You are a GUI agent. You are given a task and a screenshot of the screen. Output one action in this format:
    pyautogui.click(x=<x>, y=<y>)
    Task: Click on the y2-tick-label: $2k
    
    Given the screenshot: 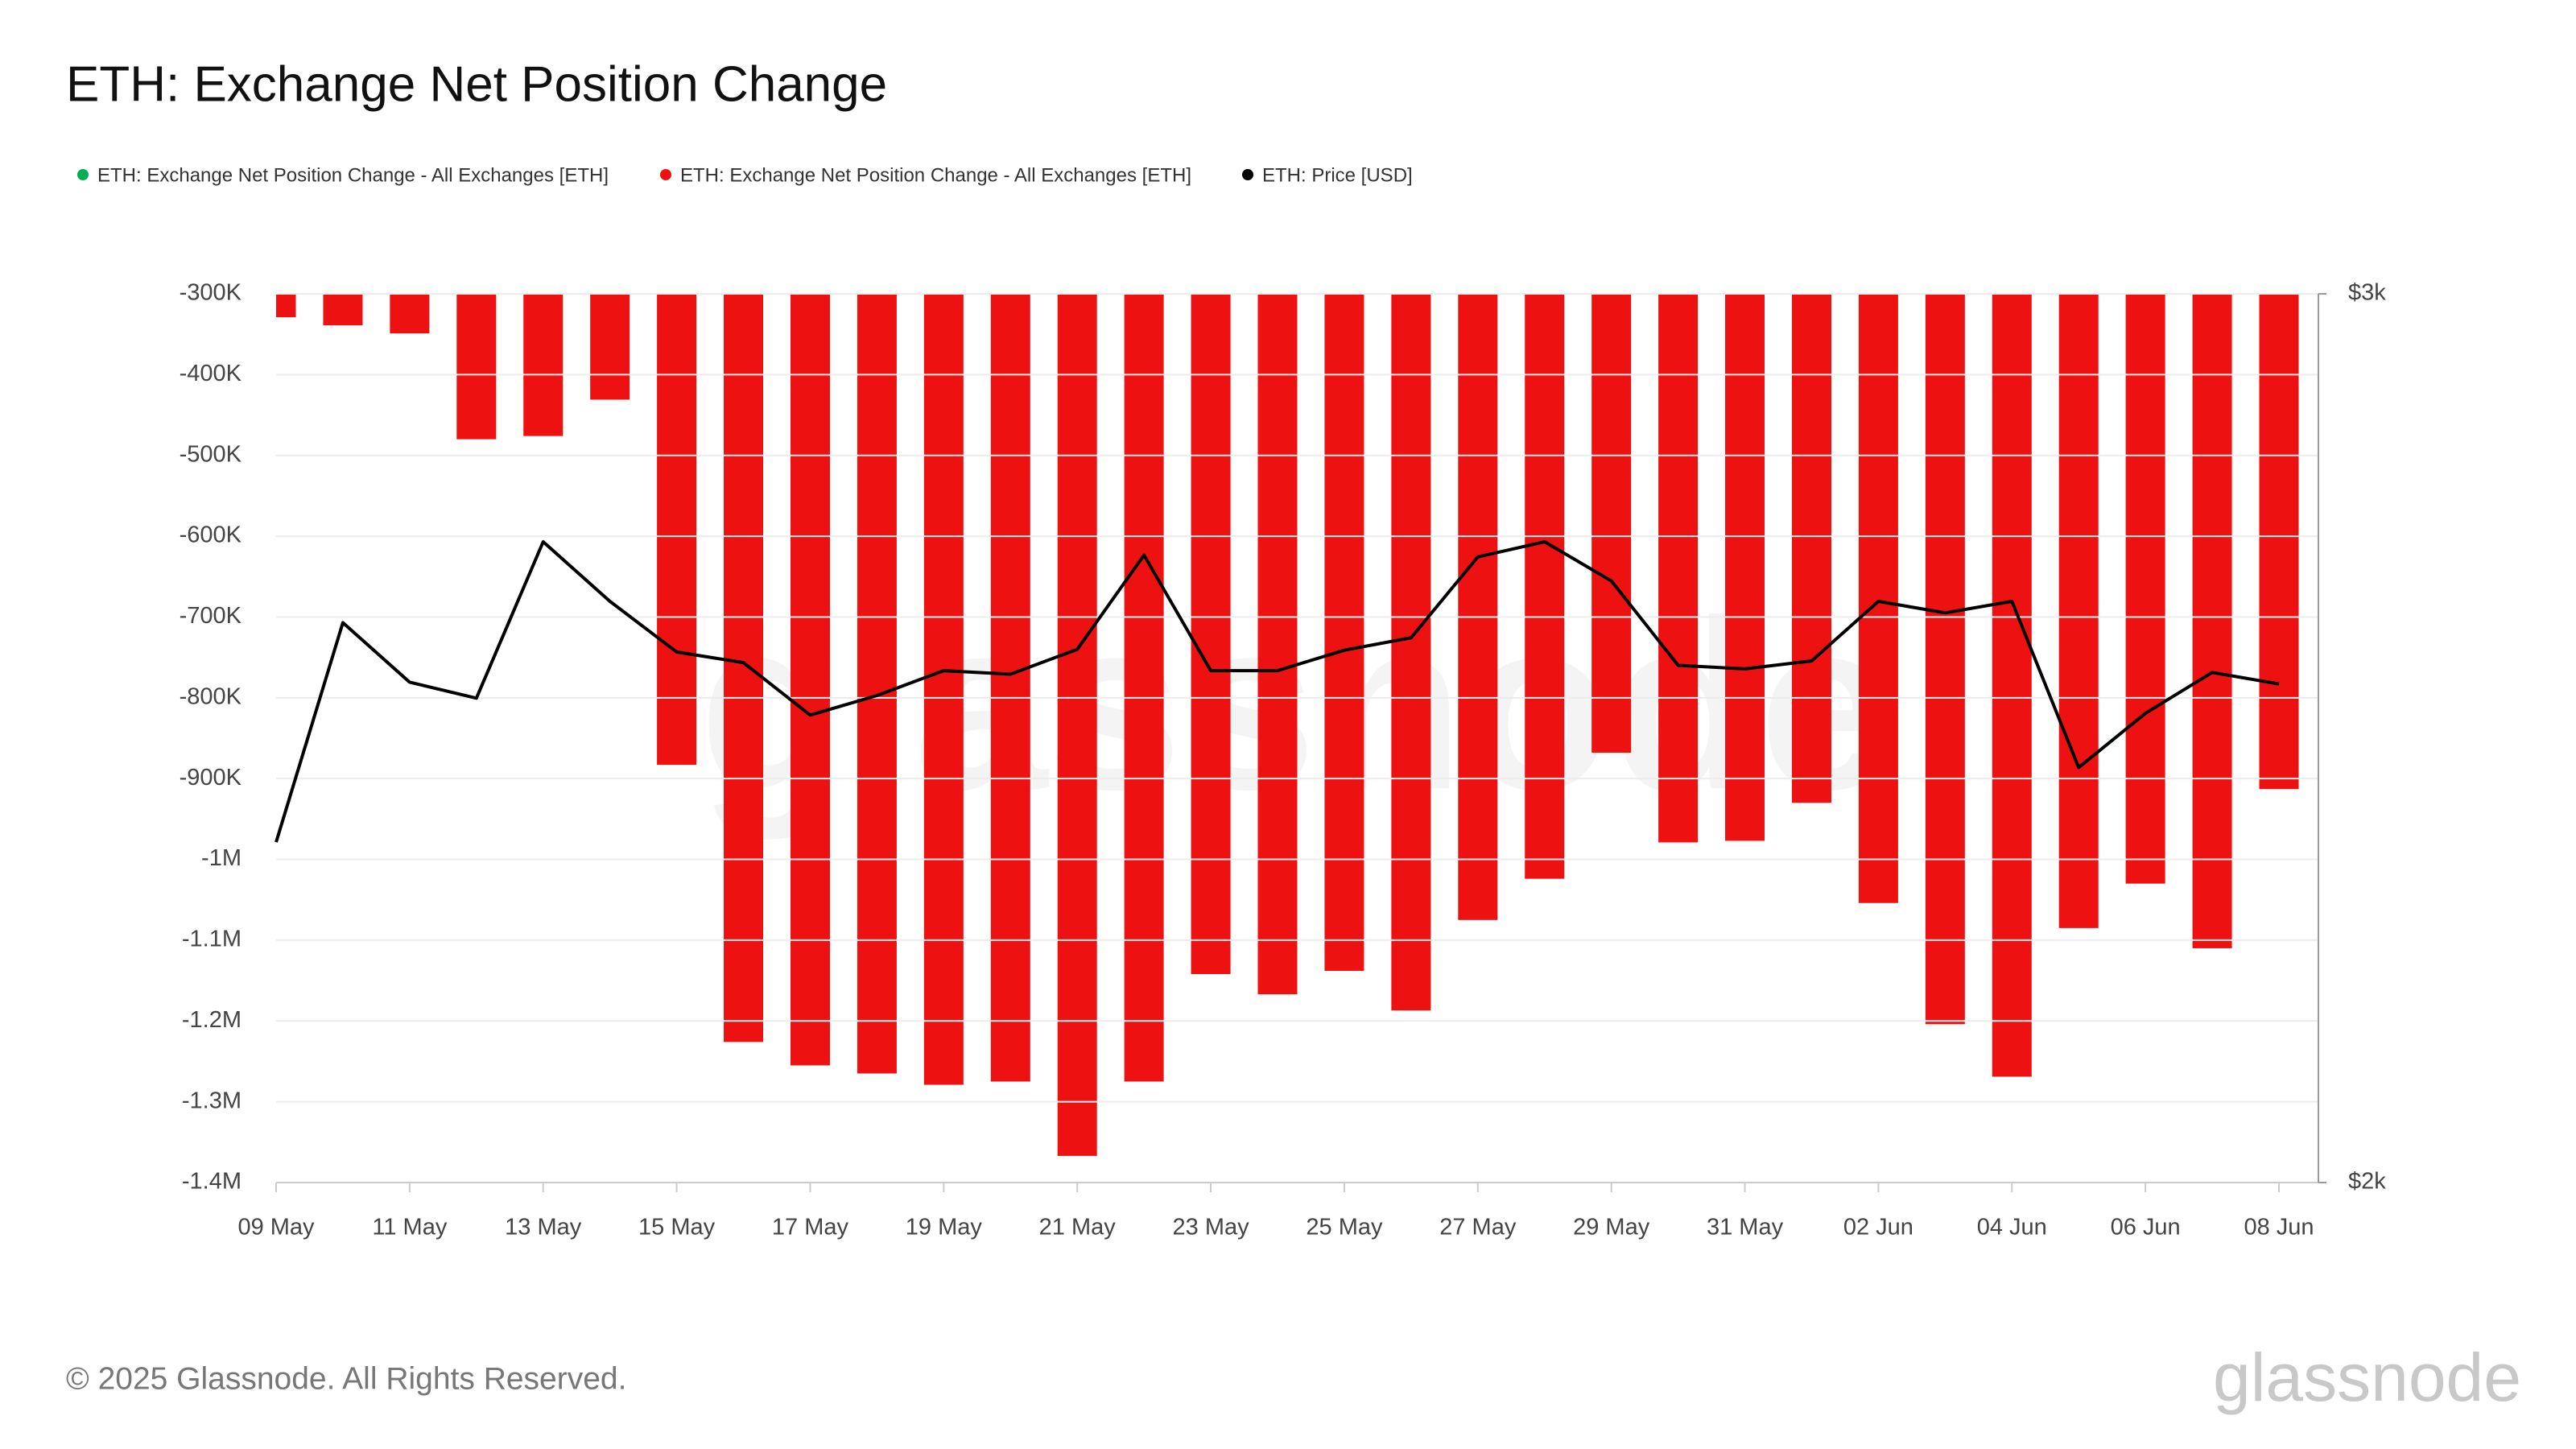 What is the action you would take?
    pyautogui.click(x=2367, y=1182)
    